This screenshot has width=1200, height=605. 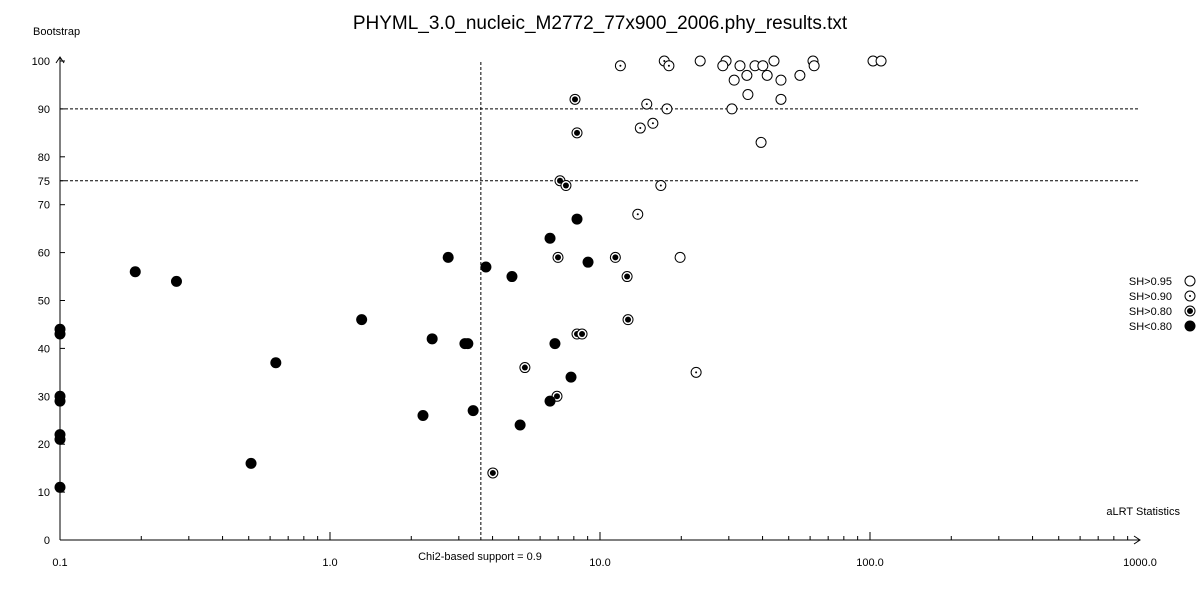 What do you see at coordinates (1143, 512) in the screenshot?
I see `x-axis-label: aLRT Statistics` at bounding box center [1143, 512].